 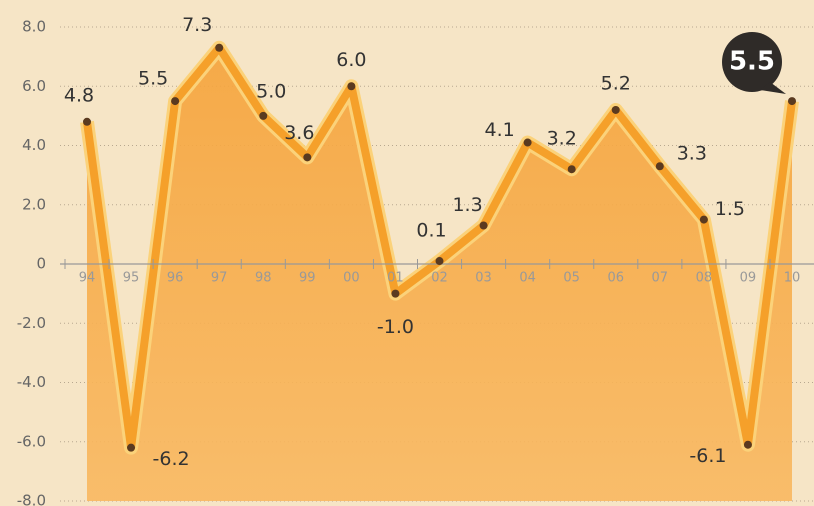 I want to click on x-tick-label: 00, so click(x=351, y=278).